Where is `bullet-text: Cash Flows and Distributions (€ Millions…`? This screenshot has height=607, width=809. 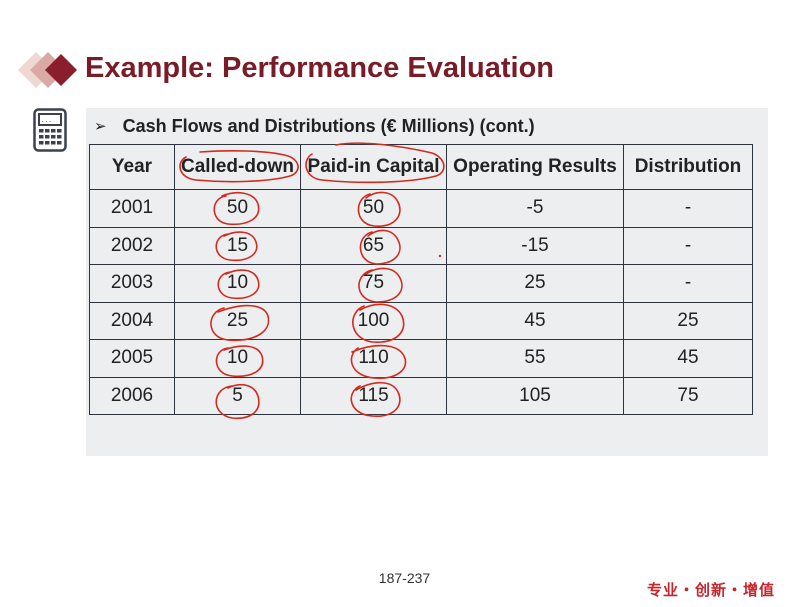
bullet-text: Cash Flows and Distributions (€ Millions… is located at coordinates (328, 125).